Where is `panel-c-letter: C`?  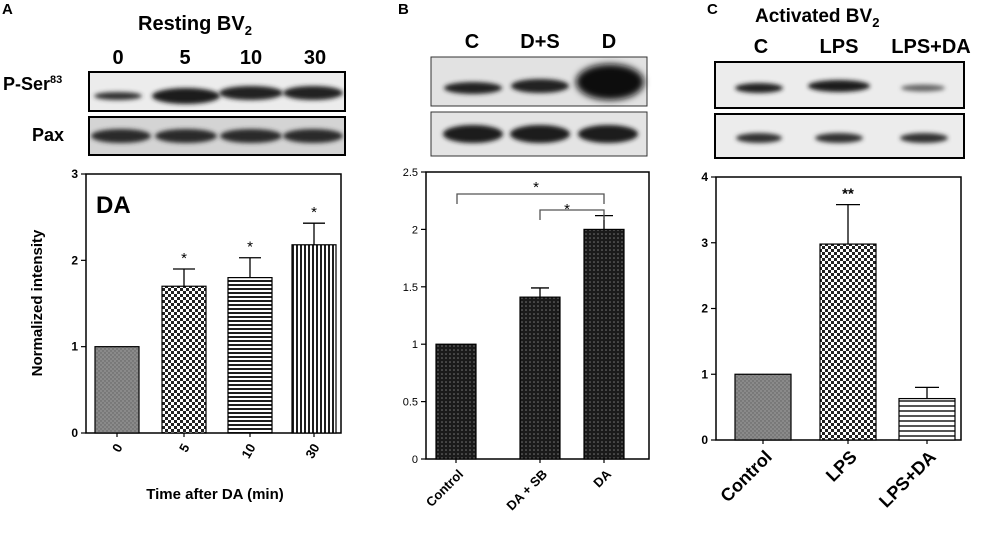 panel-c-letter: C is located at coordinates (712, 9).